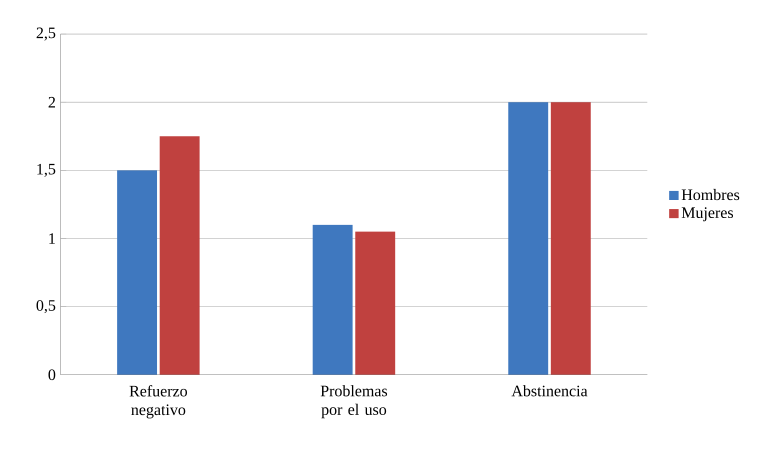 The height and width of the screenshot is (473, 776). Describe the element at coordinates (46, 307) in the screenshot. I see `y-tick-label: 0,5` at that location.